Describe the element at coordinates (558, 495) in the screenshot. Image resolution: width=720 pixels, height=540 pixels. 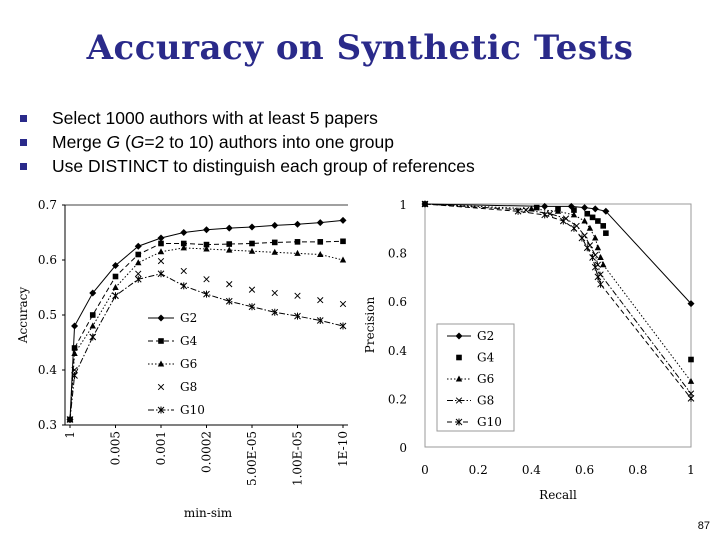
I see `x-axis-label: Recall` at that location.